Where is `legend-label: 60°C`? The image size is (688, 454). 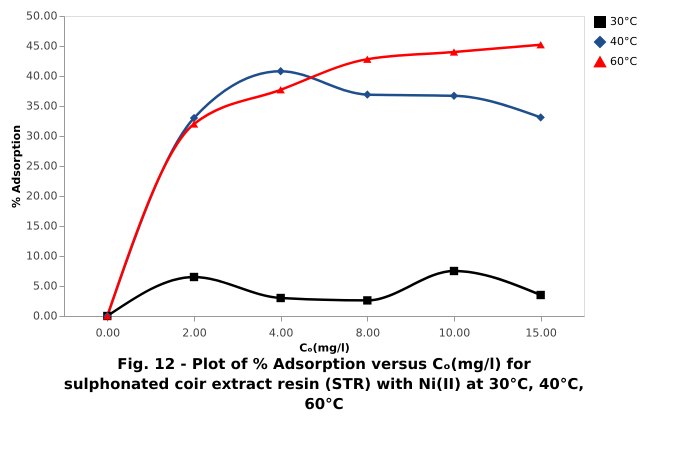
legend-label: 60°C is located at coordinates (624, 61).